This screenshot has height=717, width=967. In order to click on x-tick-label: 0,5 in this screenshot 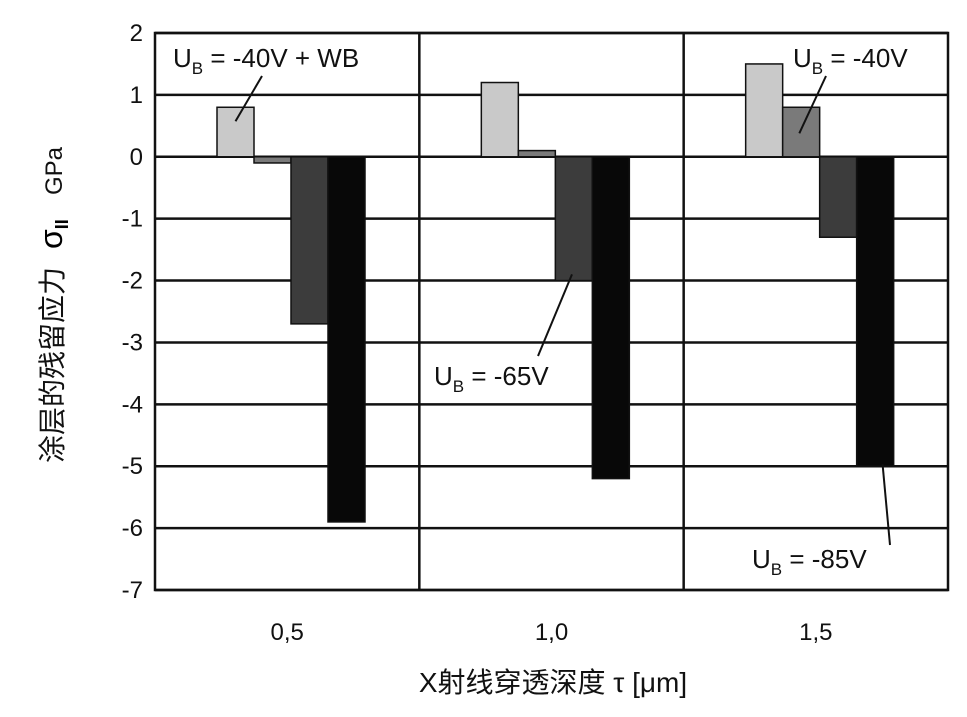, I will do `click(286, 632)`.